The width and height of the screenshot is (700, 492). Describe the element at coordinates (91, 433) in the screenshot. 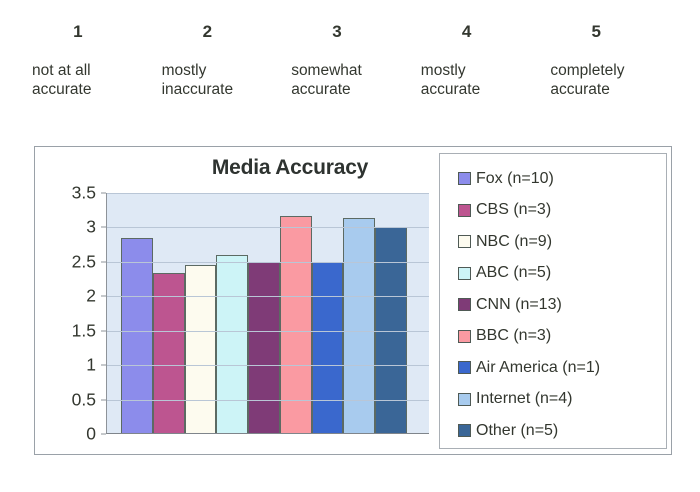

I see `y-axis-tick-label: 0` at that location.